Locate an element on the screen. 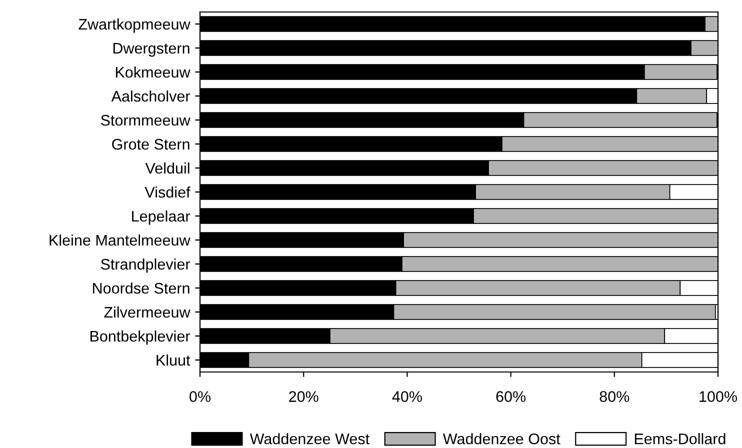  legend-label: Eems-Dollard is located at coordinates (680, 438).